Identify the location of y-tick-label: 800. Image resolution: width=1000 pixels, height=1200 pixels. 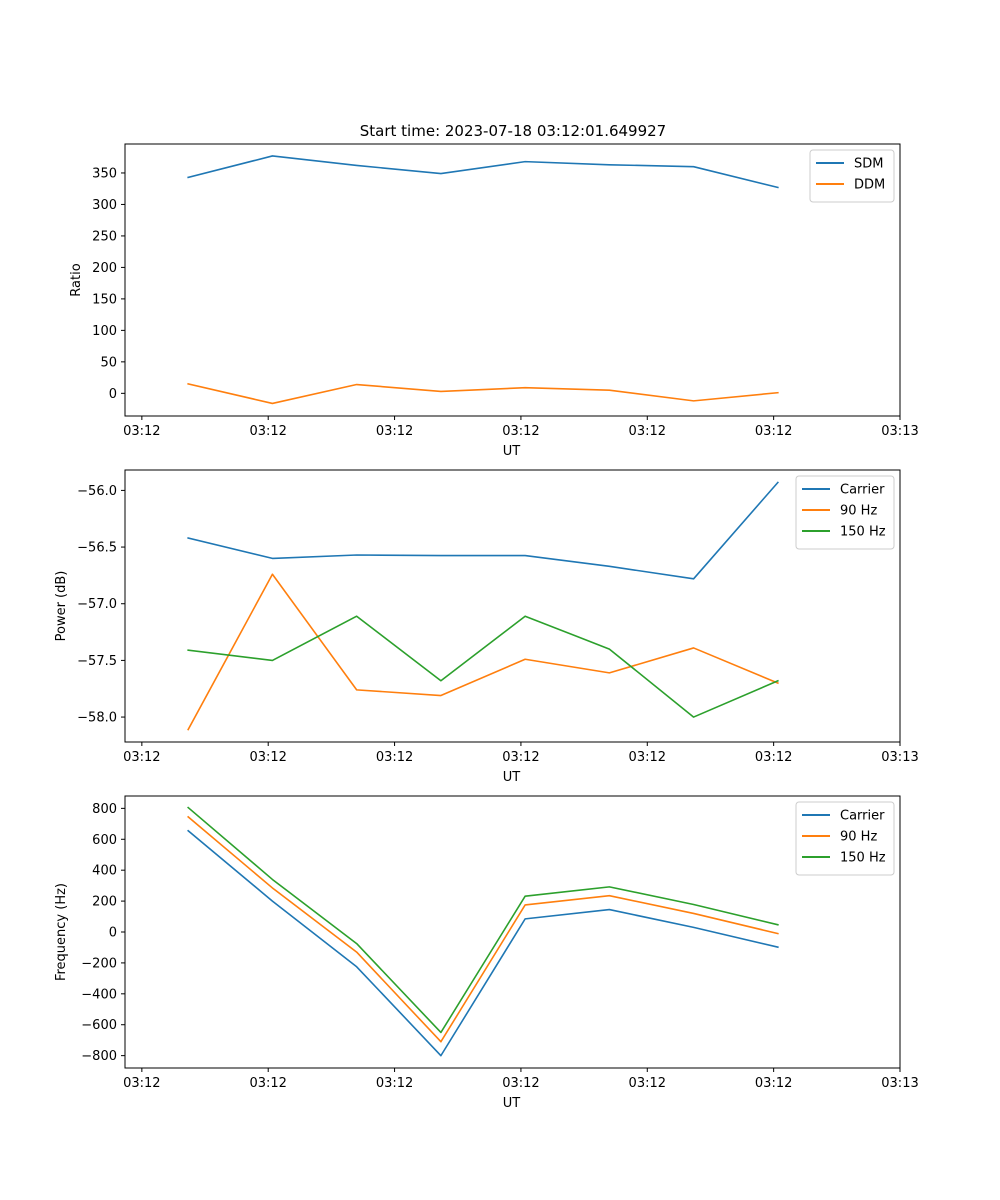
(104, 809).